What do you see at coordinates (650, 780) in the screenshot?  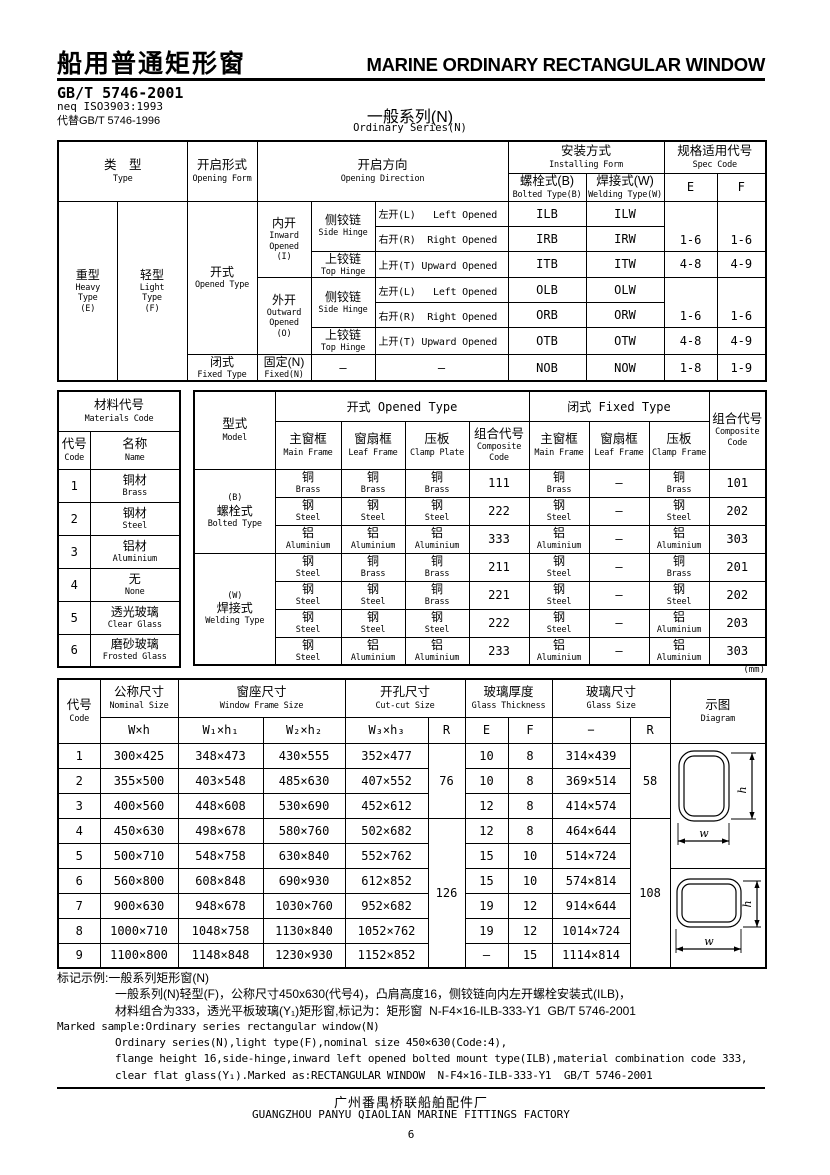 I see `glass-radius-cell: 58` at bounding box center [650, 780].